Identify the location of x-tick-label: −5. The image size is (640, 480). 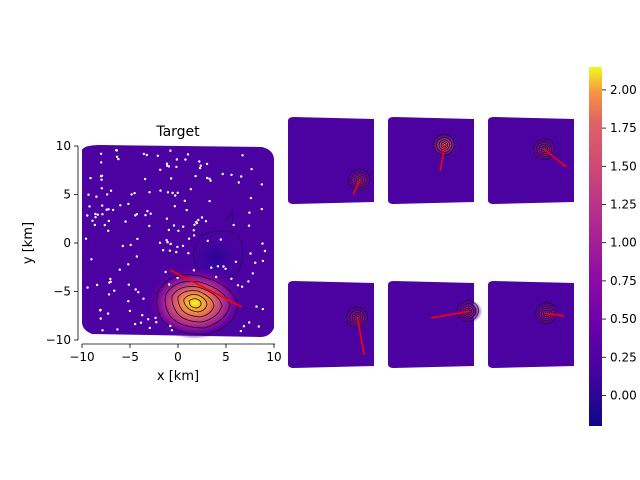
(130, 357).